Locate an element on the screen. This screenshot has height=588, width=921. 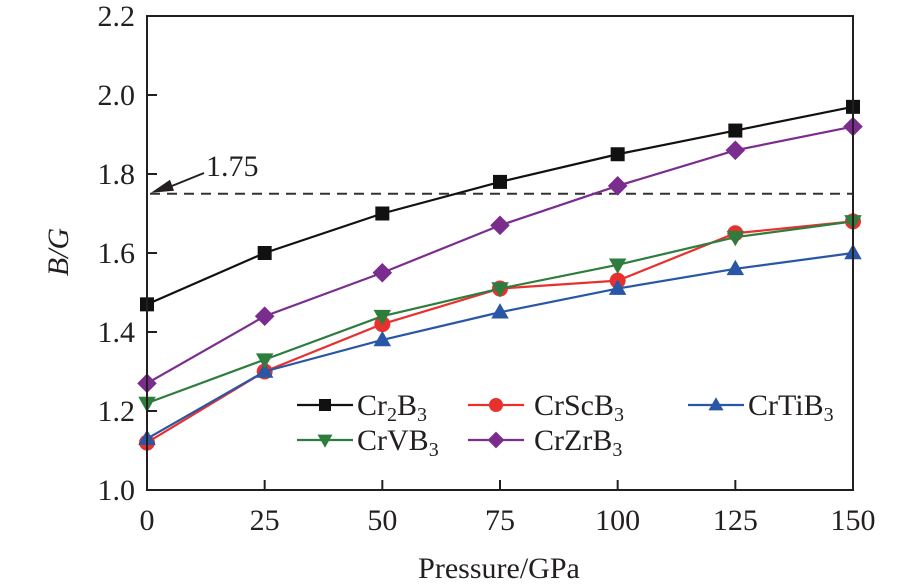
legend-label-subscript: 2 is located at coordinates (392, 415).